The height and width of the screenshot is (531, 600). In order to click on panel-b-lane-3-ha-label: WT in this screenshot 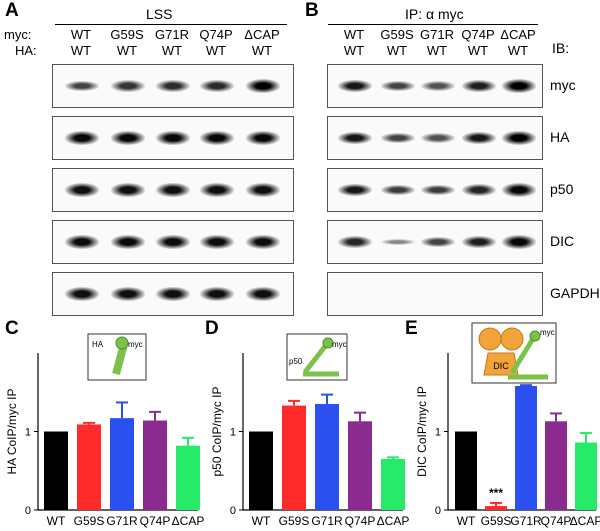, I will do `click(437, 50)`.